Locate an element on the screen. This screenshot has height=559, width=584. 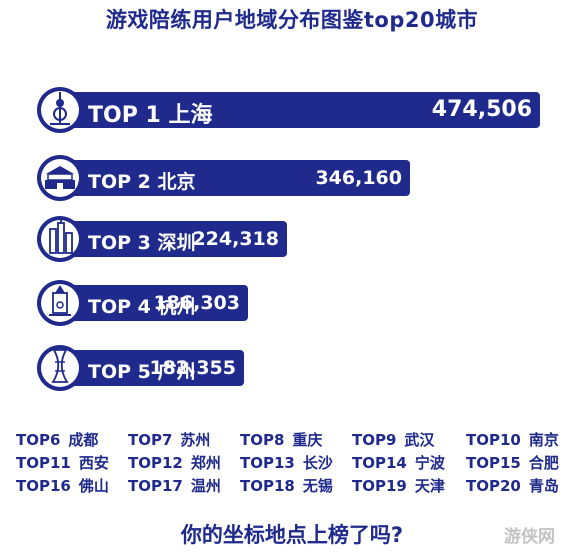
rank-cell: TOP12 郑州 is located at coordinates (174, 462).